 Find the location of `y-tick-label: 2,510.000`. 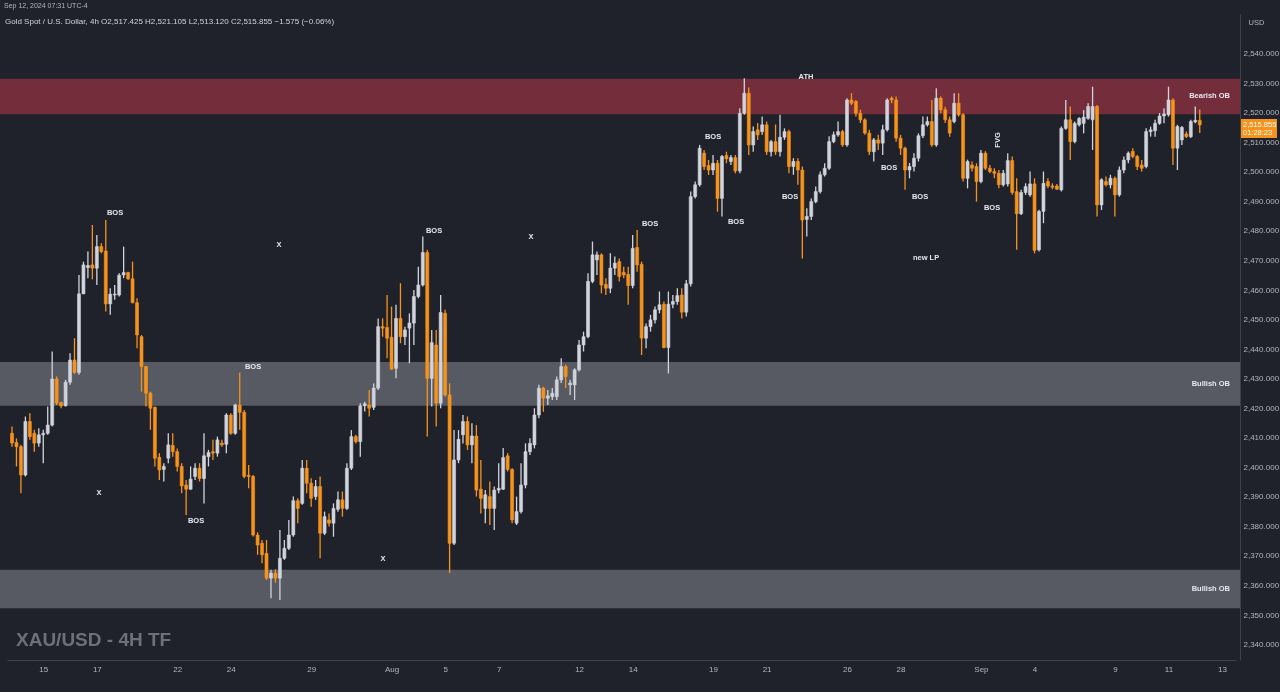

y-tick-label: 2,510.000 is located at coordinates (1261, 142).